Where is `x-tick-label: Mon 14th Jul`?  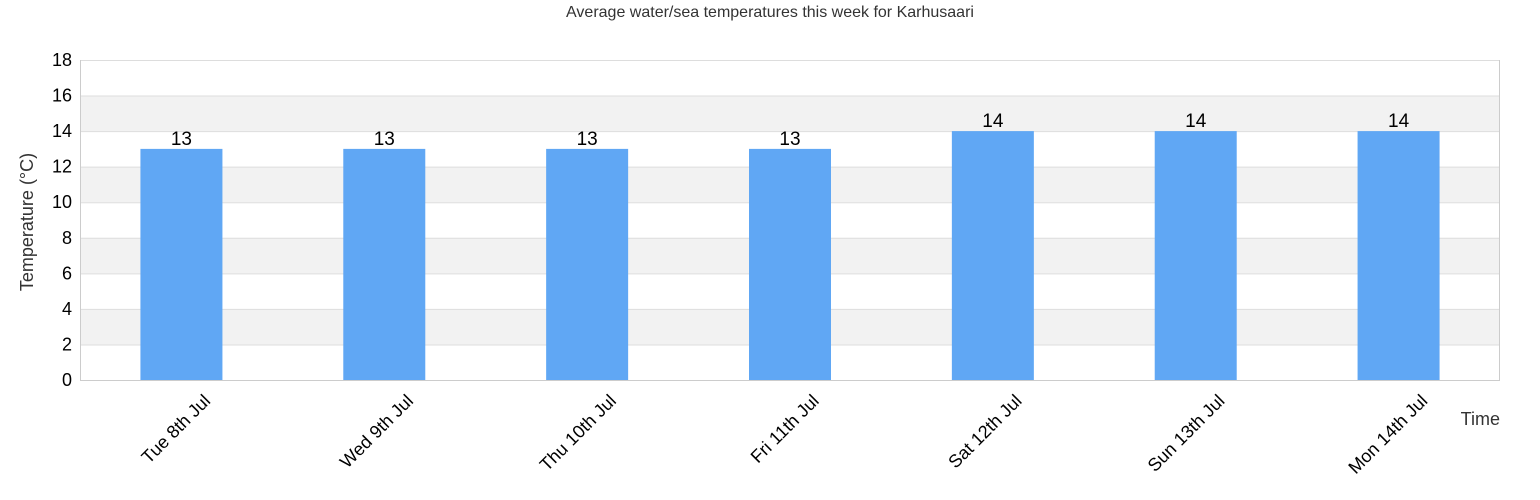
x-tick-label: Mon 14th Jul is located at coordinates (1387, 434).